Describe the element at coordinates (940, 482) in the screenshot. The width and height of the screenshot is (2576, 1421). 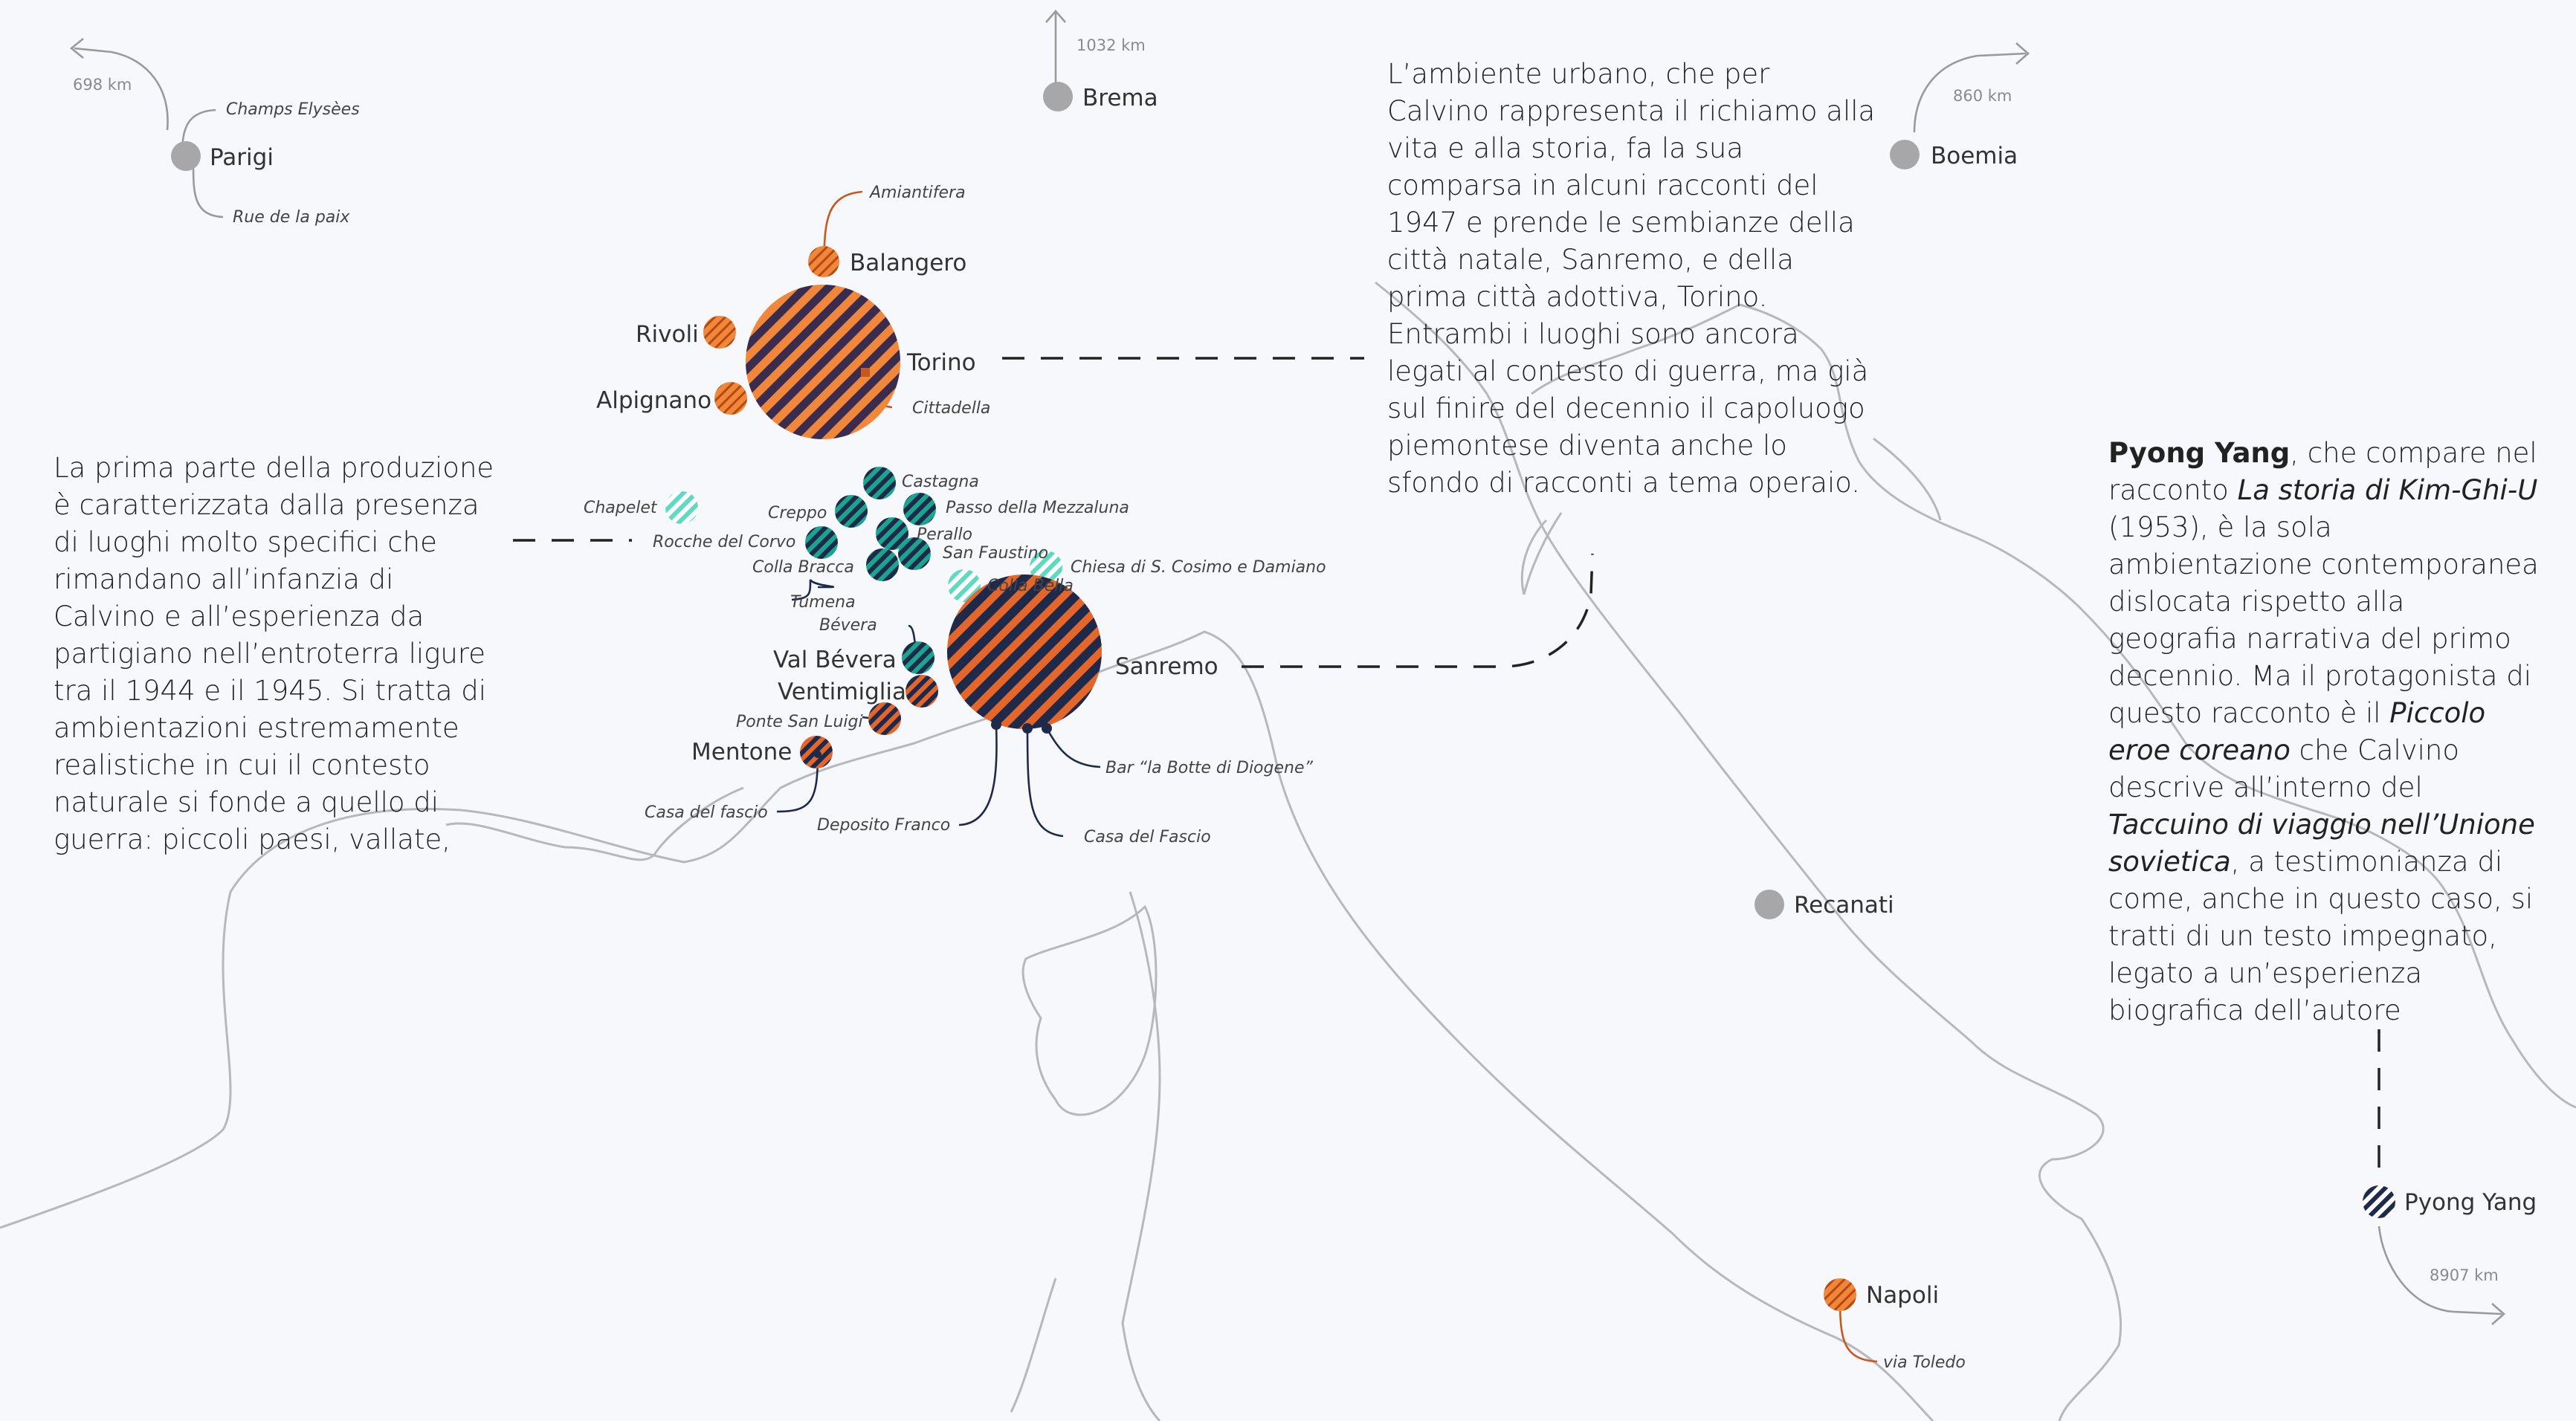
I see `label-castagna: Castagna` at that location.